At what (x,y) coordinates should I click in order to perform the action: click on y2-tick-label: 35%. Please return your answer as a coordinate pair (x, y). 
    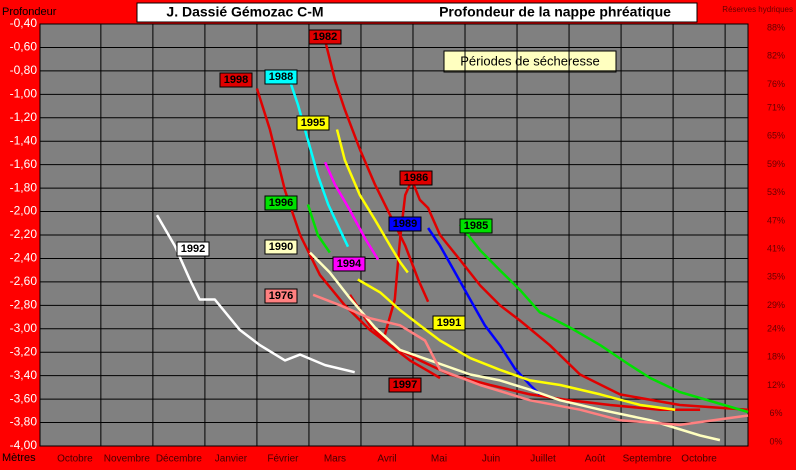
    Looking at the image, I should click on (776, 277).